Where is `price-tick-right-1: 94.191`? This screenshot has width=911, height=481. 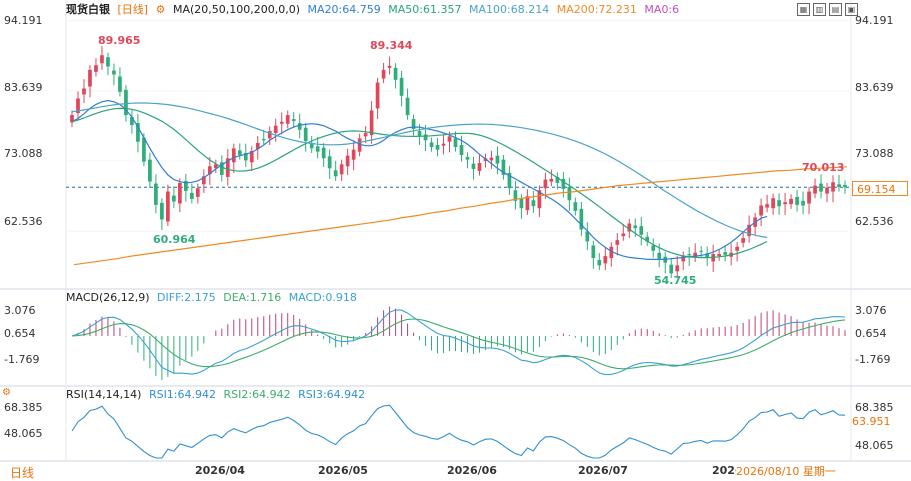 price-tick-right-1: 94.191 is located at coordinates (874, 20).